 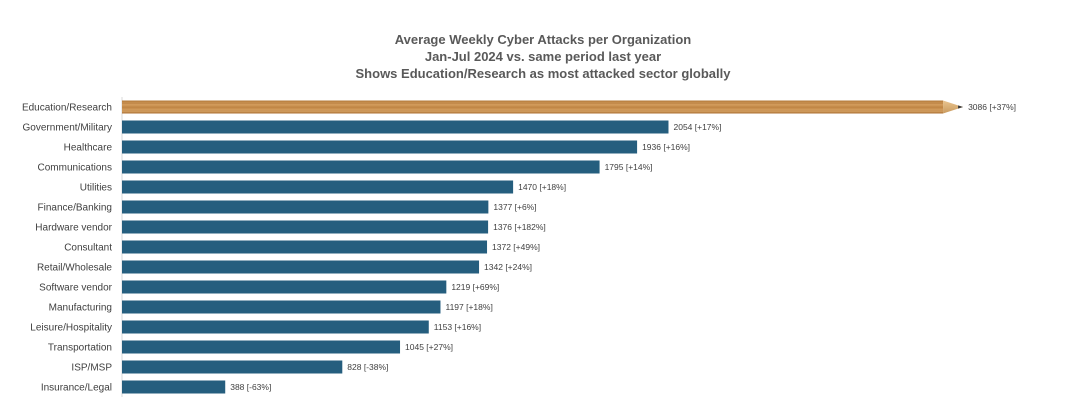 I want to click on bar-pencil-tip, so click(x=953, y=107).